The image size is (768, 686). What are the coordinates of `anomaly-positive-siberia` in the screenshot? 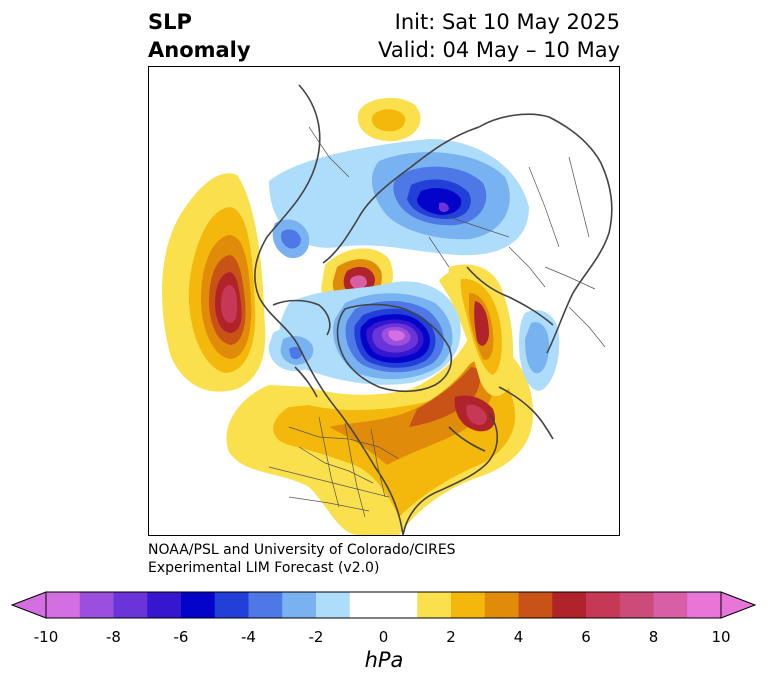 It's located at (389, 119).